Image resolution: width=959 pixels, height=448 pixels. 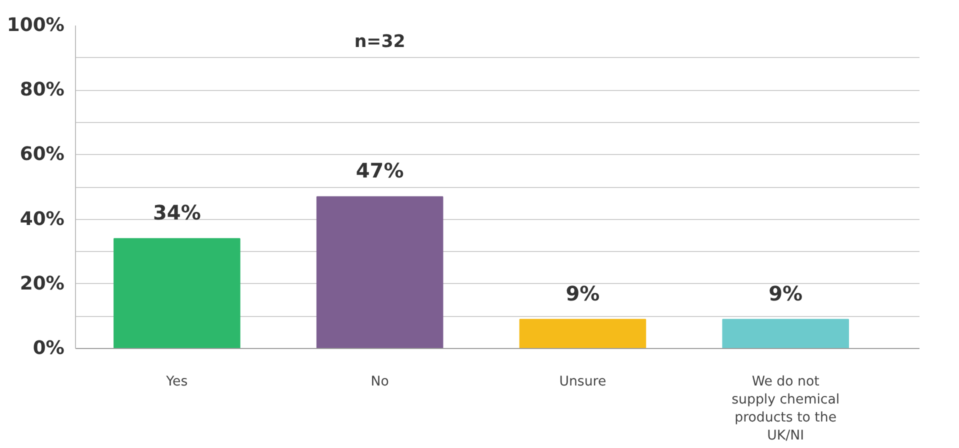 I want to click on y-tick-label: 40%, so click(x=42, y=219).